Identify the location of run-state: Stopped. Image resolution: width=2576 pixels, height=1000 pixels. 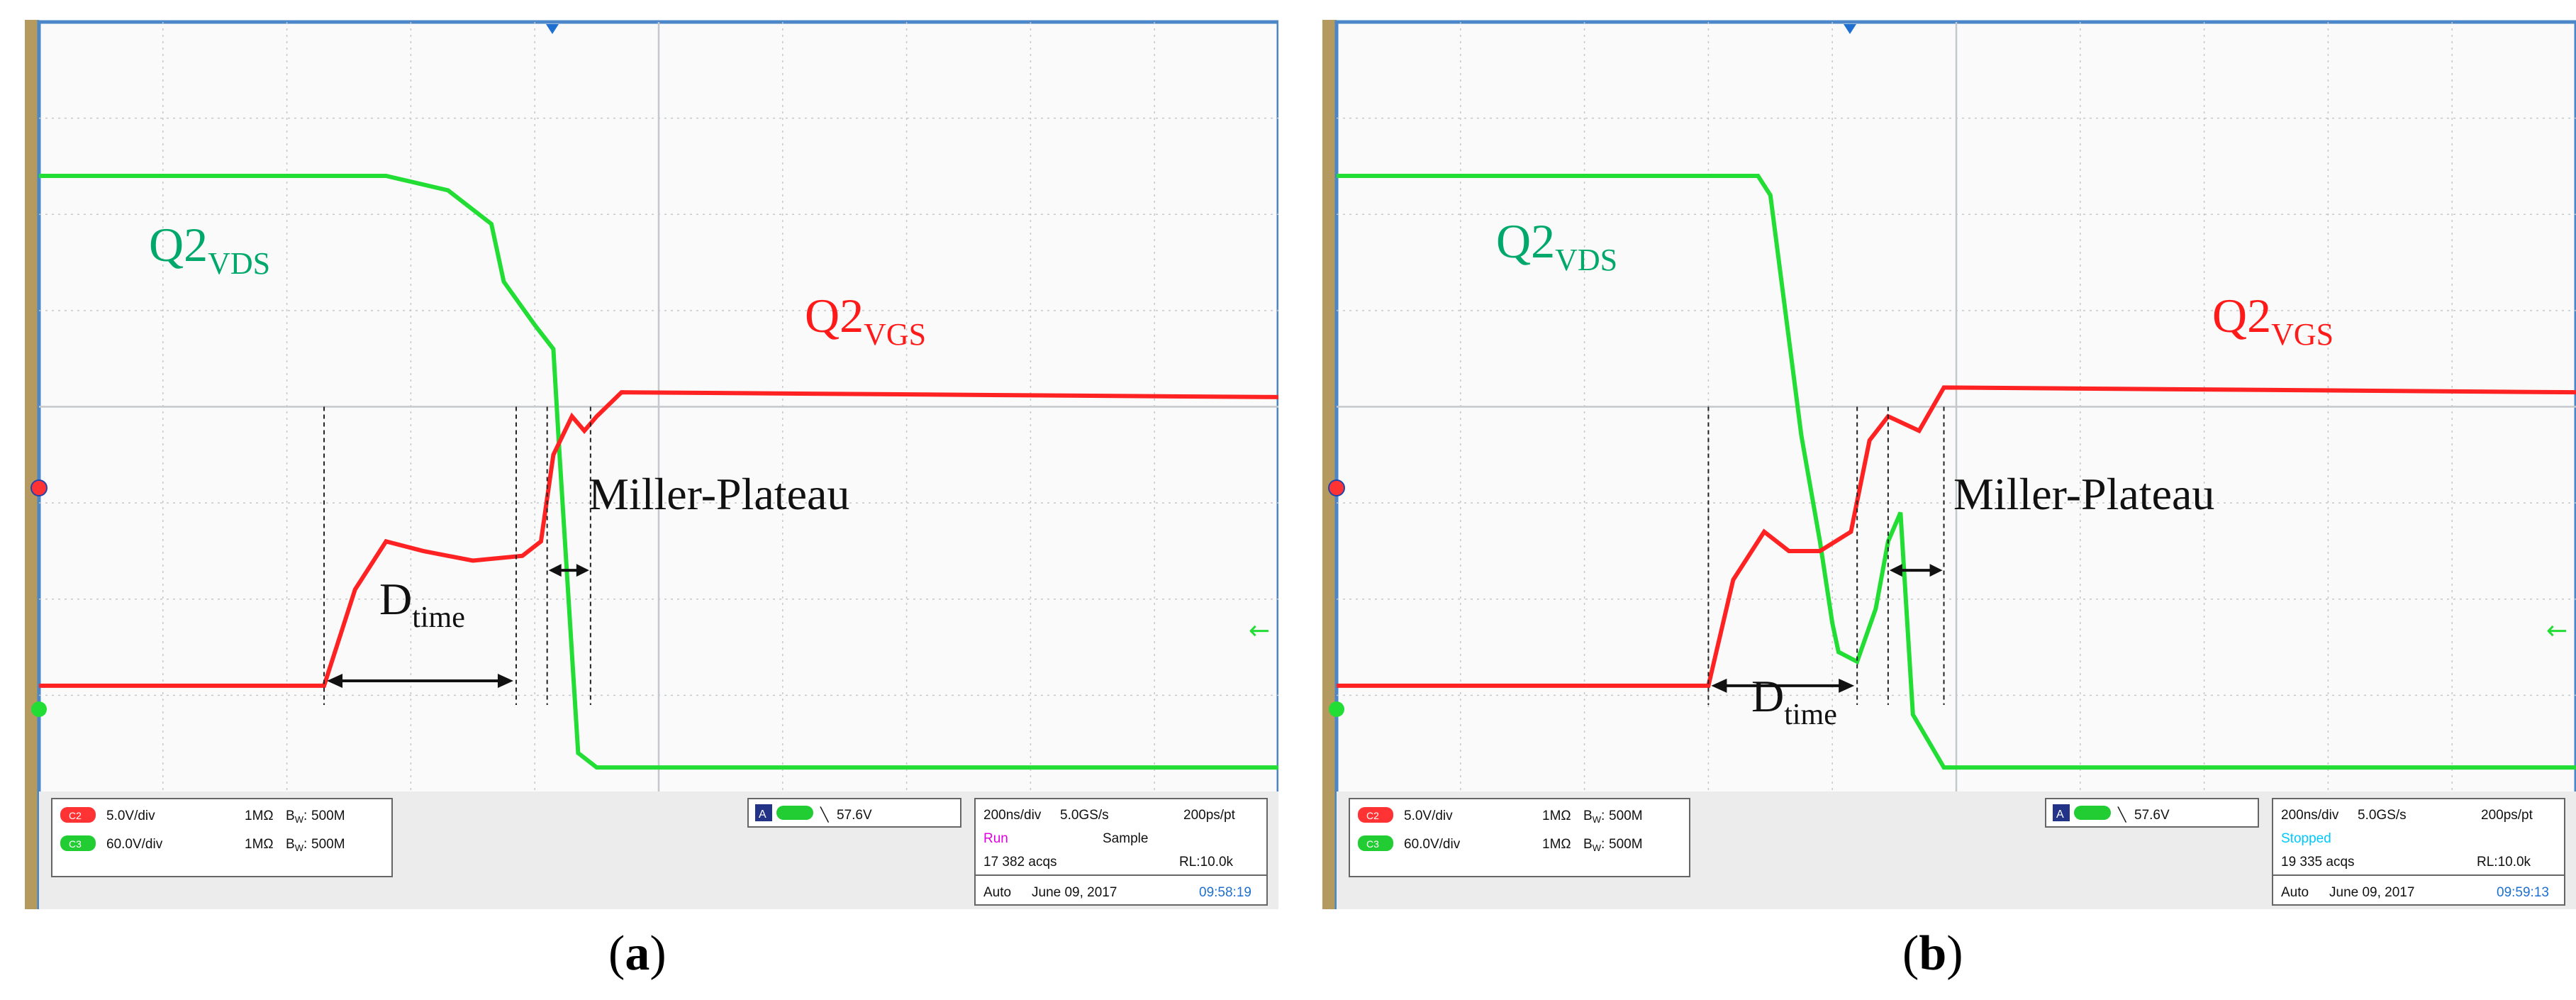
(2306, 838).